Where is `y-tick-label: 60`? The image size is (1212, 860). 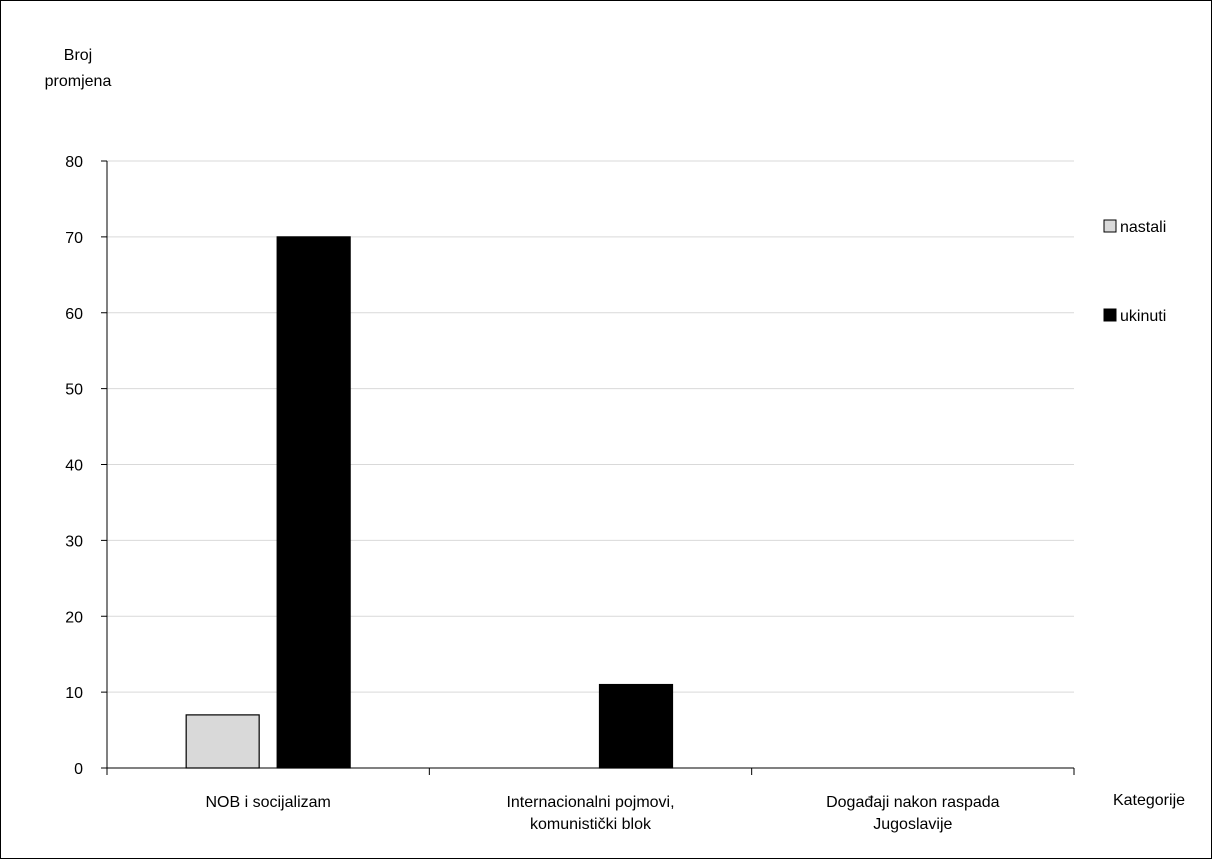 y-tick-label: 60 is located at coordinates (74, 314).